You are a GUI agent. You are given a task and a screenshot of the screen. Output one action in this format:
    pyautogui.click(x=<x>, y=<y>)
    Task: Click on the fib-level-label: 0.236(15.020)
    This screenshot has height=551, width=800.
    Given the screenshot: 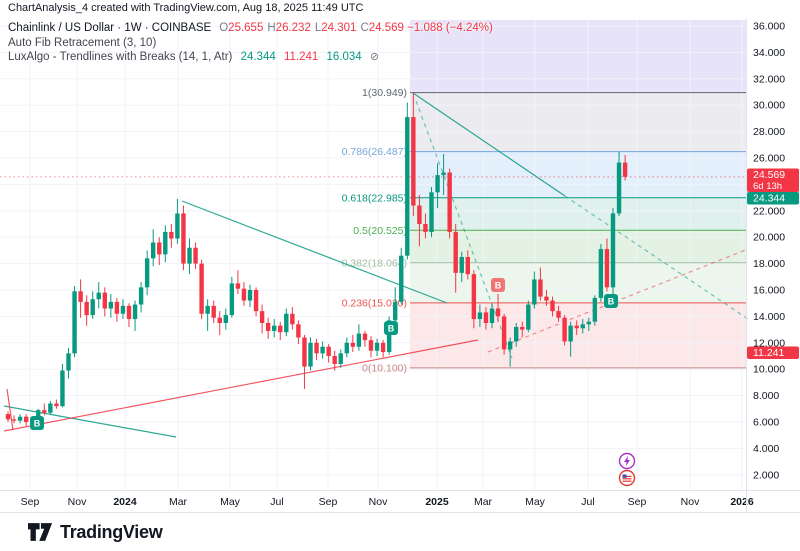 What is the action you would take?
    pyautogui.click(x=374, y=303)
    